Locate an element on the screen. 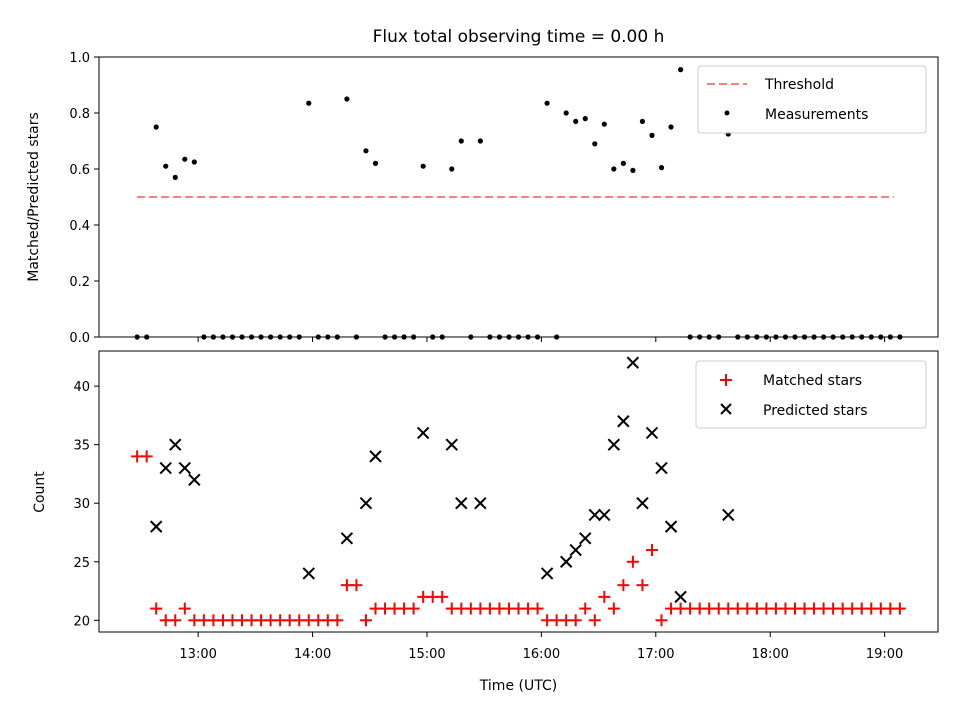 This screenshot has height=720, width=960. ratio-y-tick-label: 0.2 is located at coordinates (79, 282).